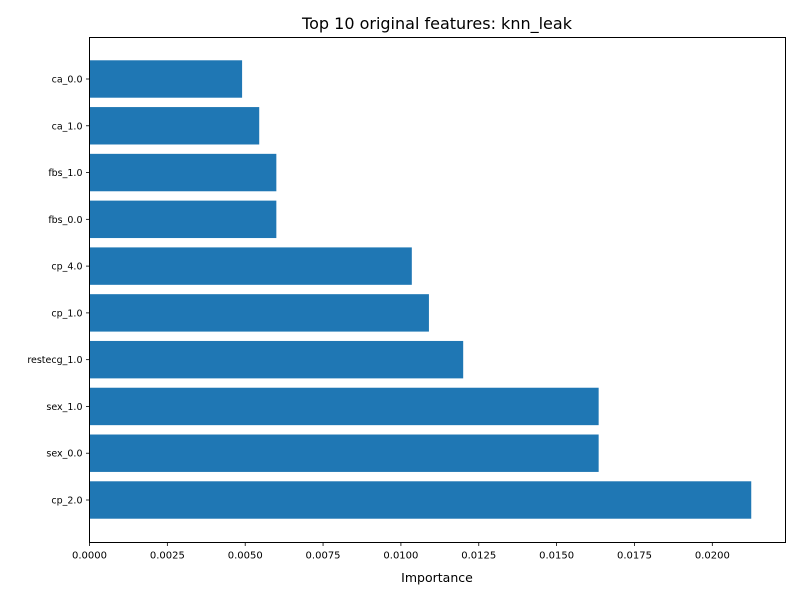 The height and width of the screenshot is (600, 800). What do you see at coordinates (634, 556) in the screenshot?
I see `x-tick-label: 0.0175` at bounding box center [634, 556].